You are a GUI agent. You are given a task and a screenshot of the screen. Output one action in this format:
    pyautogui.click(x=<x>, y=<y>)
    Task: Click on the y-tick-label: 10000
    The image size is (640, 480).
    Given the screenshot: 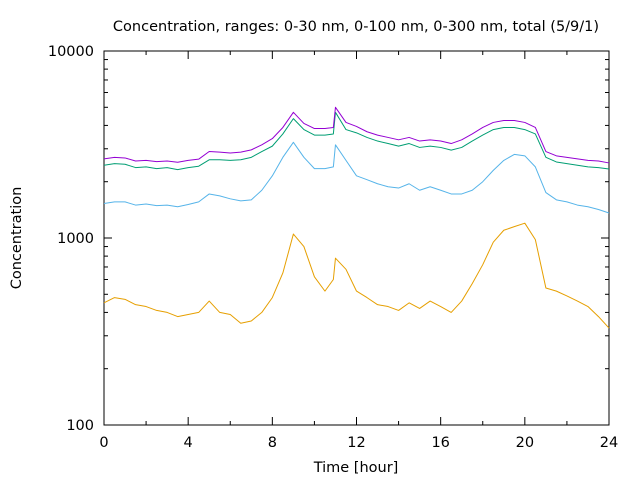 What is the action you would take?
    pyautogui.click(x=71, y=52)
    